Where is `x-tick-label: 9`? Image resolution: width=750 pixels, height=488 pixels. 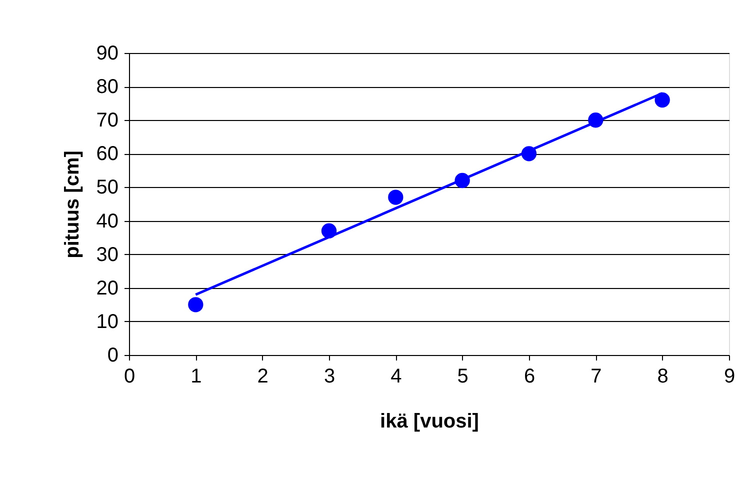 x-tick-label: 9 is located at coordinates (730, 377).